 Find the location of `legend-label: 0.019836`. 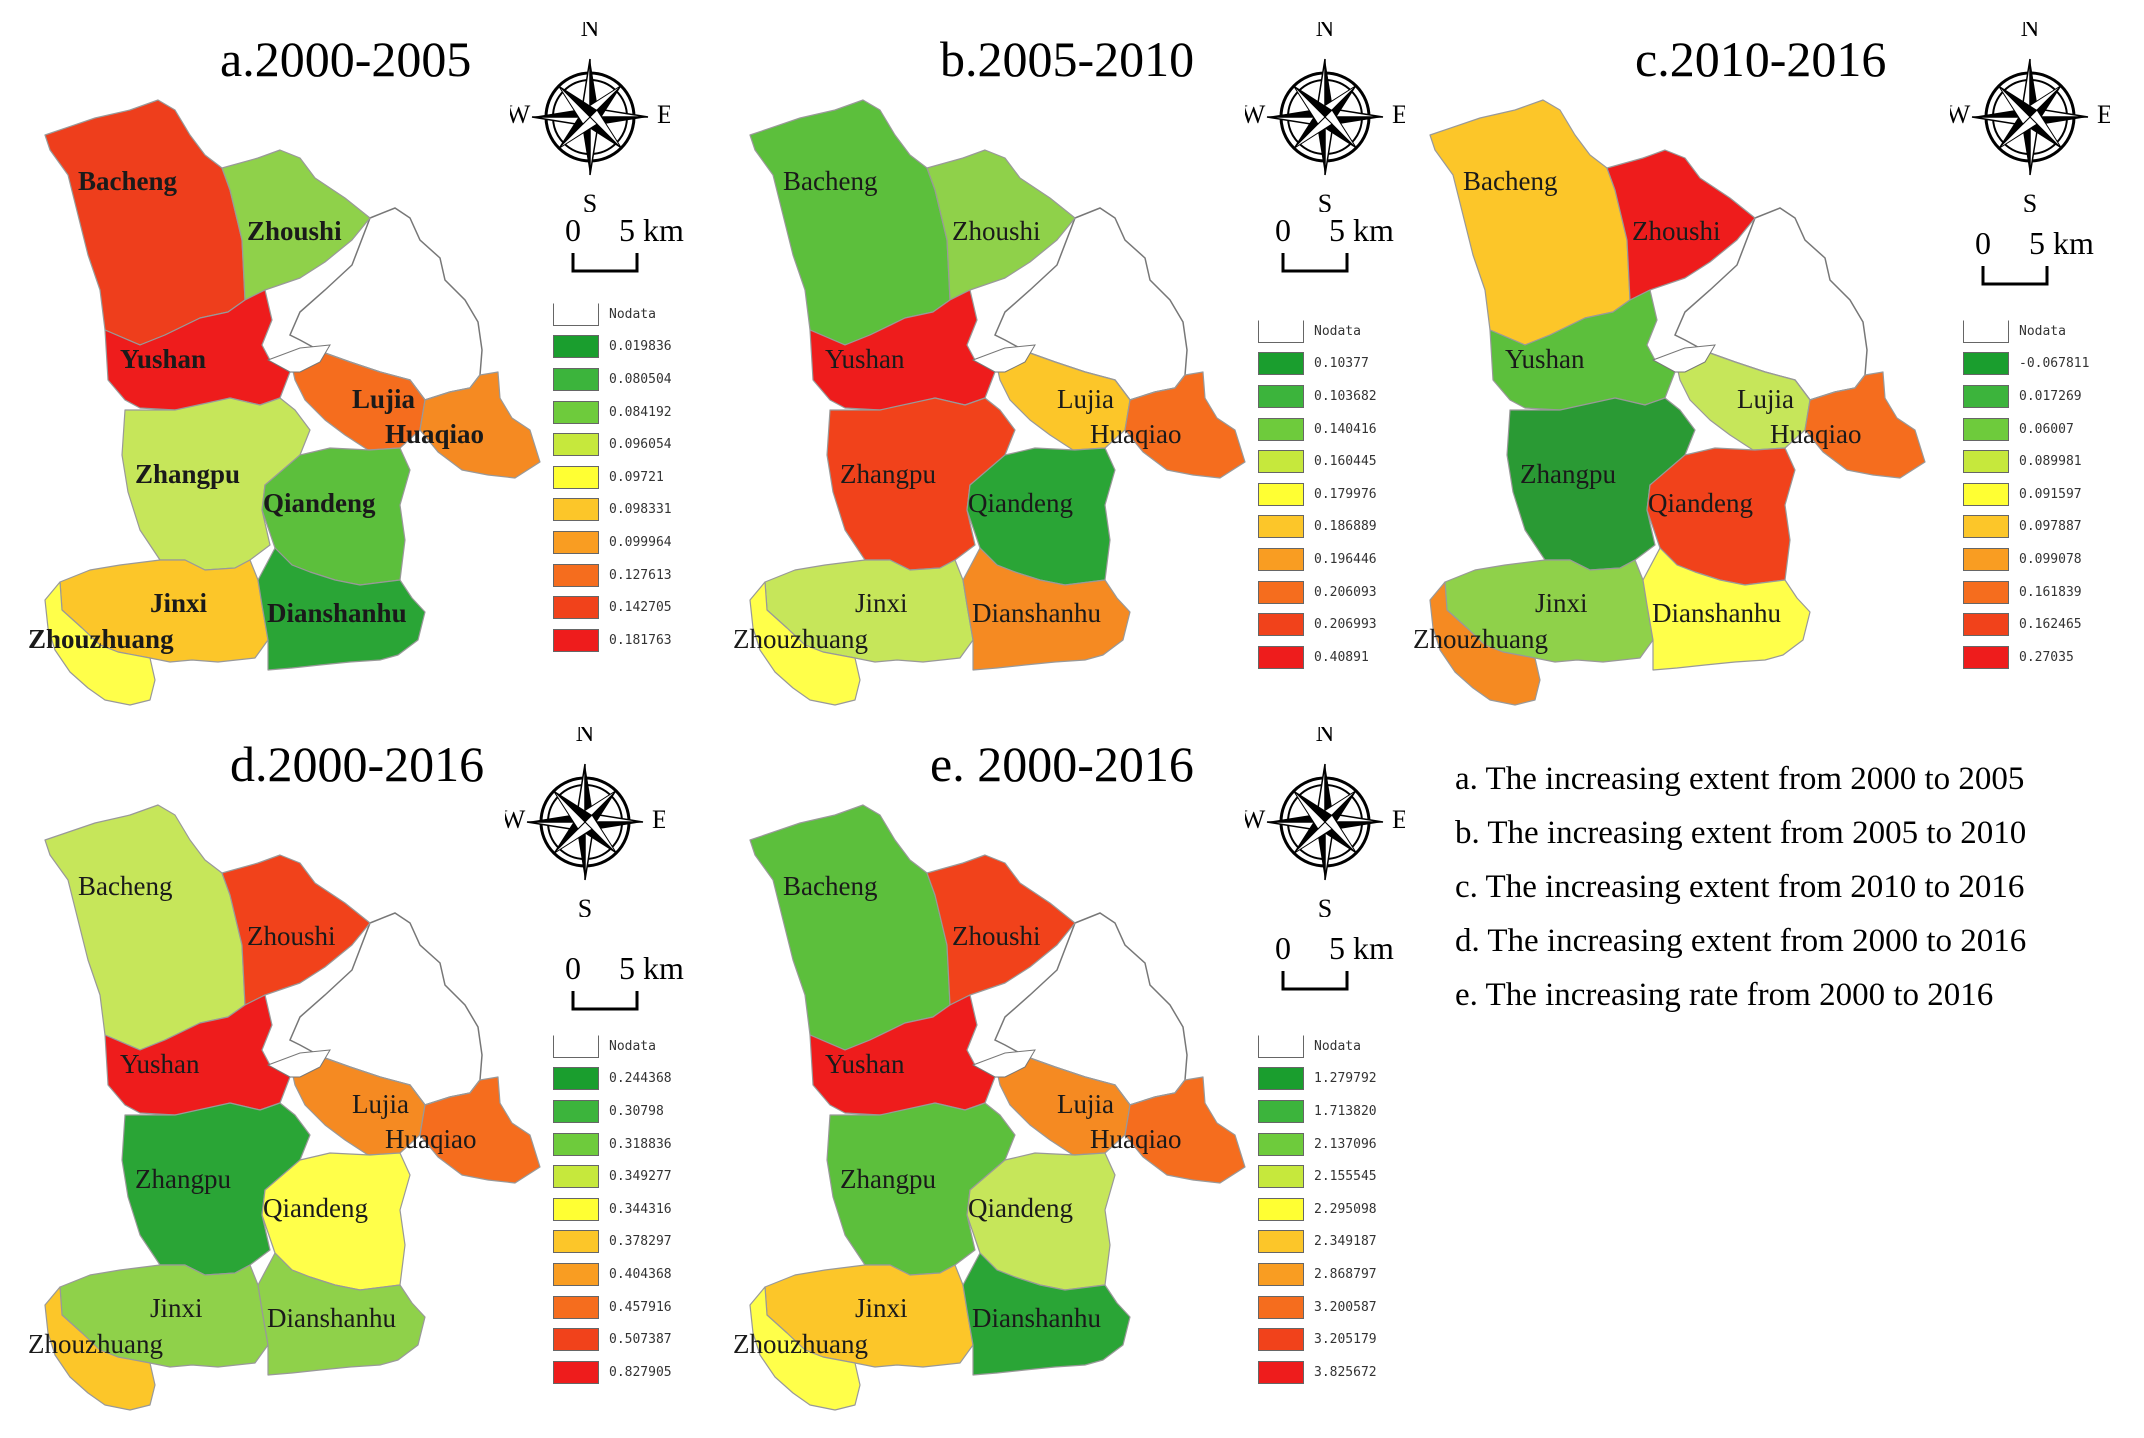

legend-label: 0.019836 is located at coordinates (640, 347).